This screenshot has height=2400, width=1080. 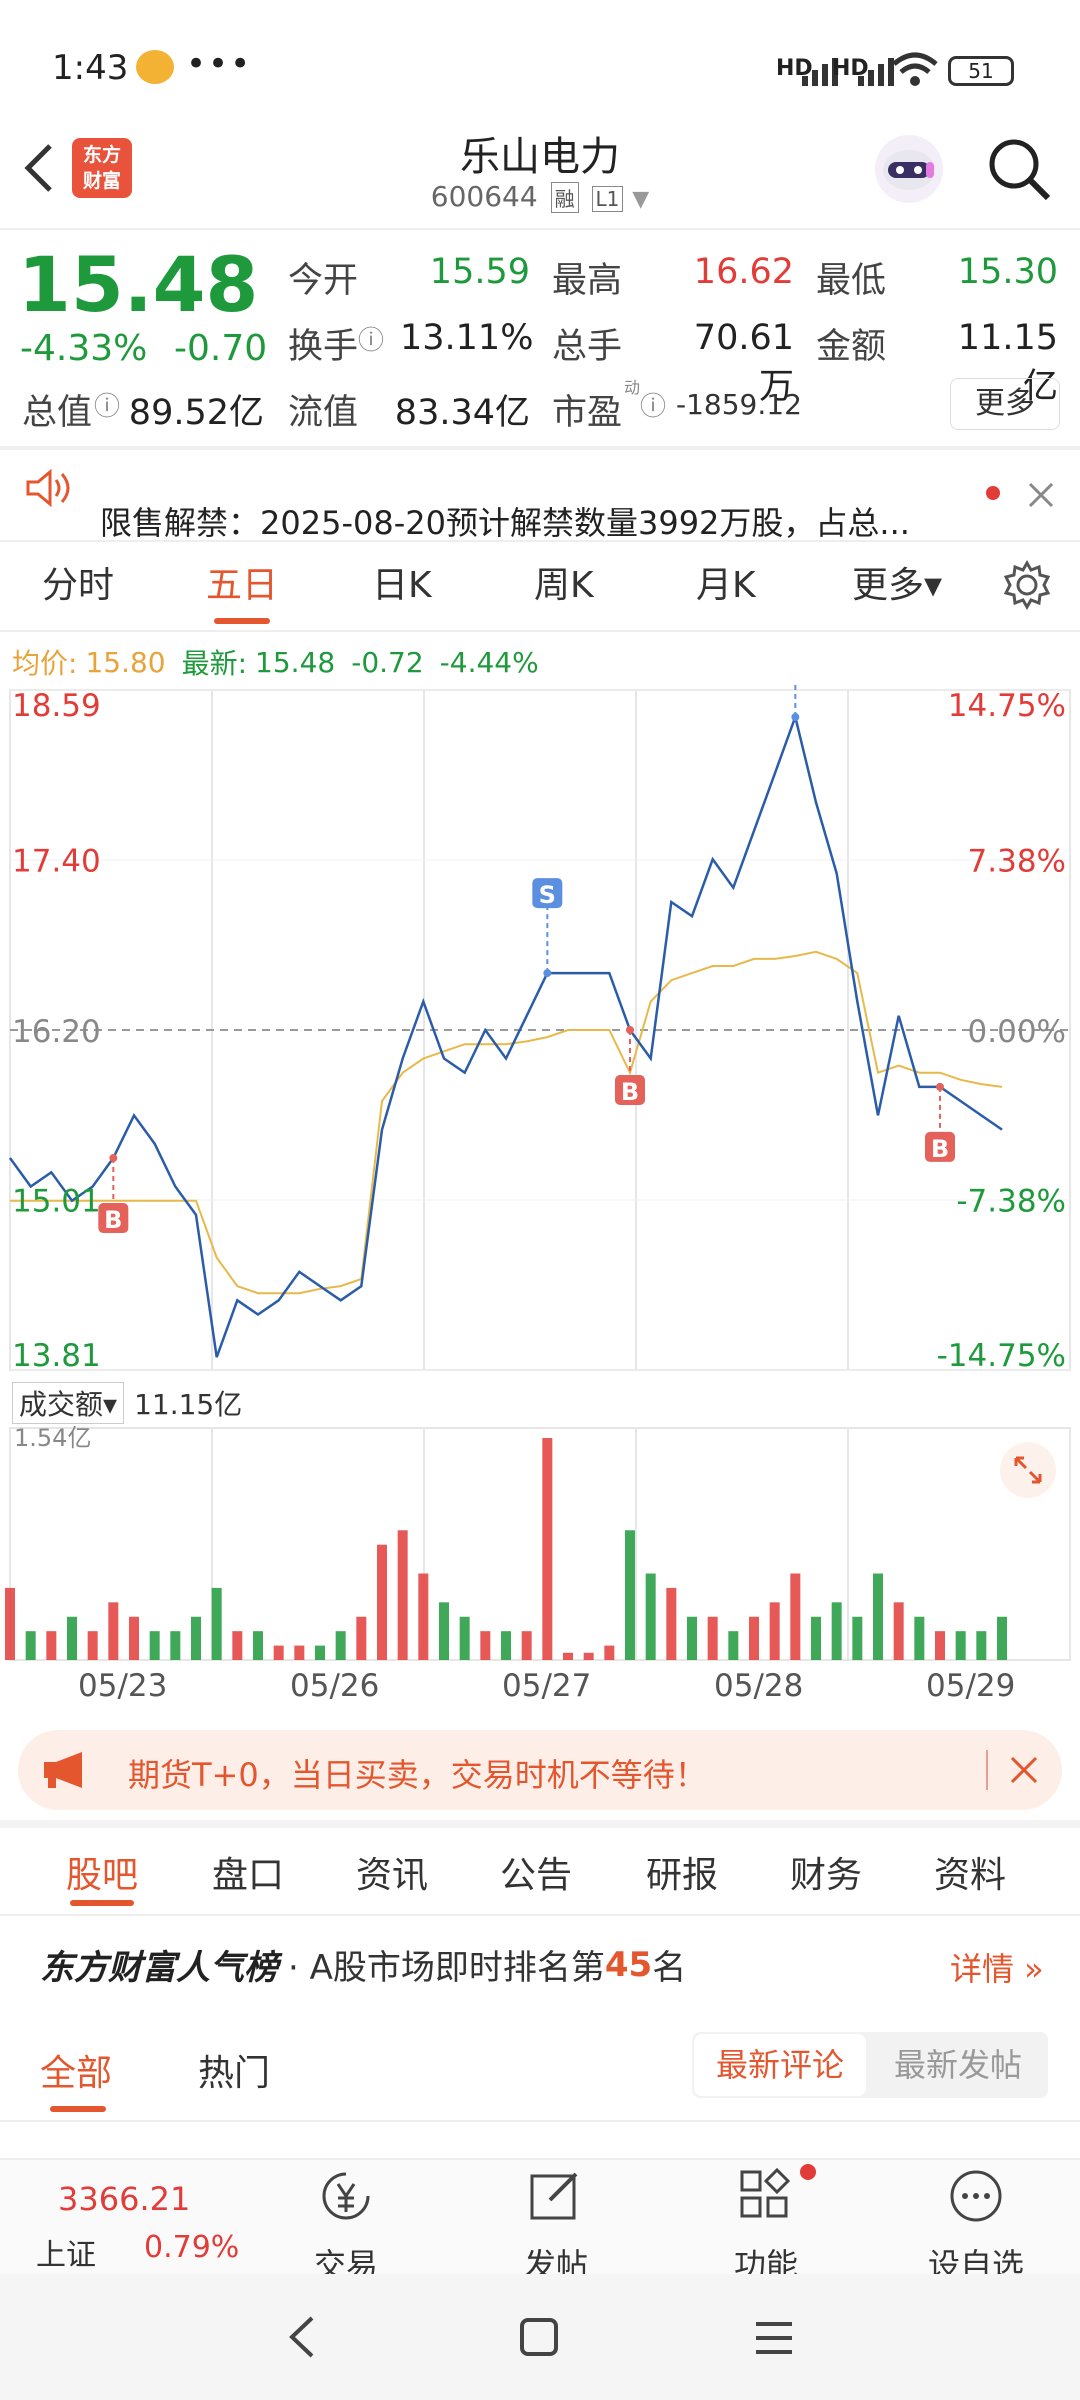 I want to click on y-tick-left: 15.01, so click(x=56, y=1201).